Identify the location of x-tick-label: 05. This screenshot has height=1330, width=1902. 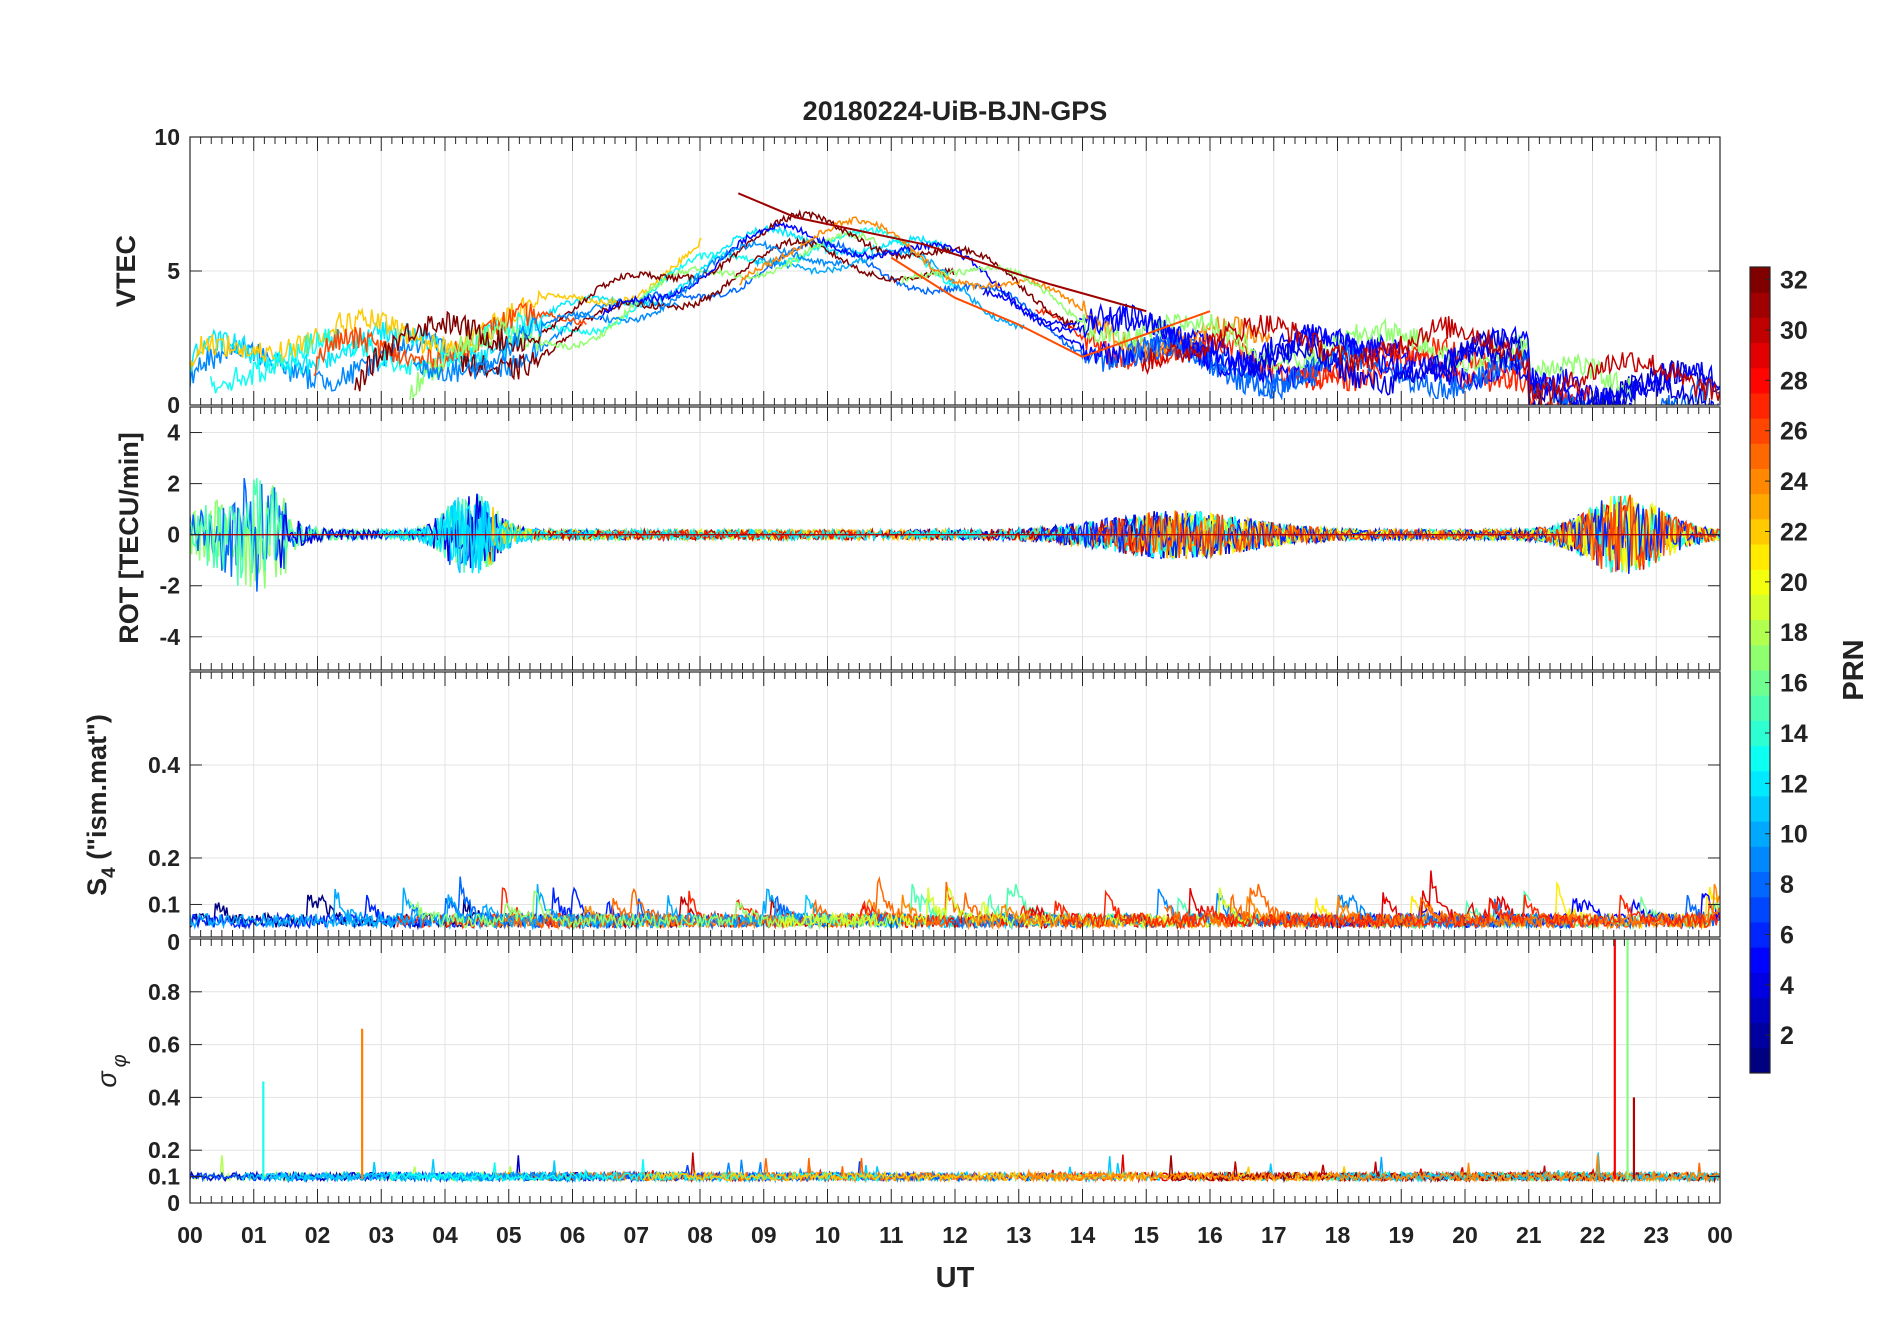
(509, 1235).